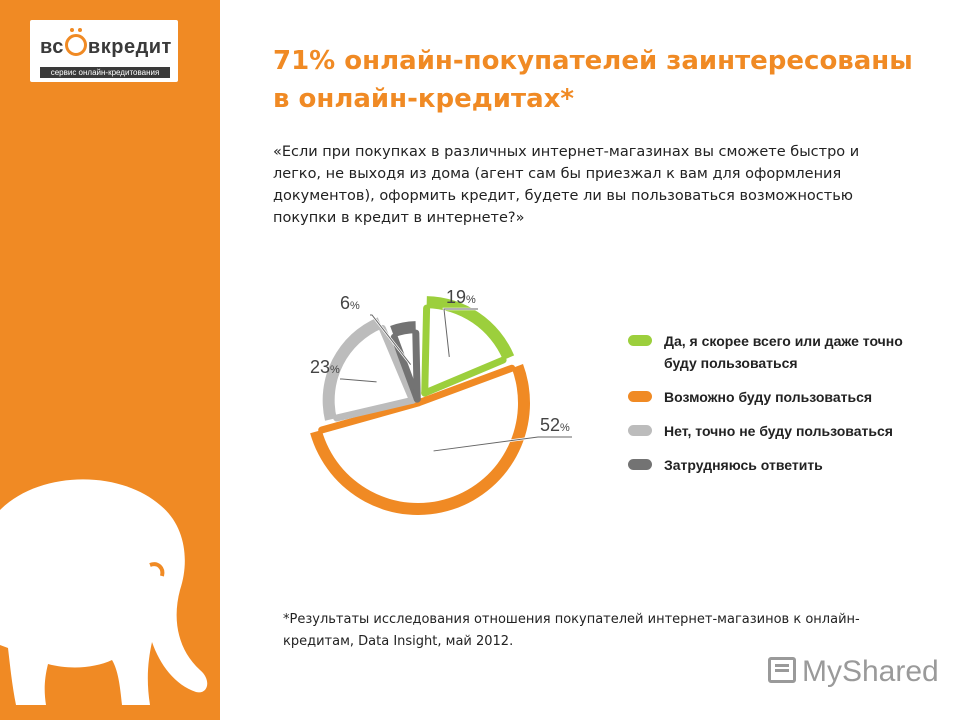 The height and width of the screenshot is (720, 960). What do you see at coordinates (104, 592) in the screenshot?
I see `elephant-icon` at bounding box center [104, 592].